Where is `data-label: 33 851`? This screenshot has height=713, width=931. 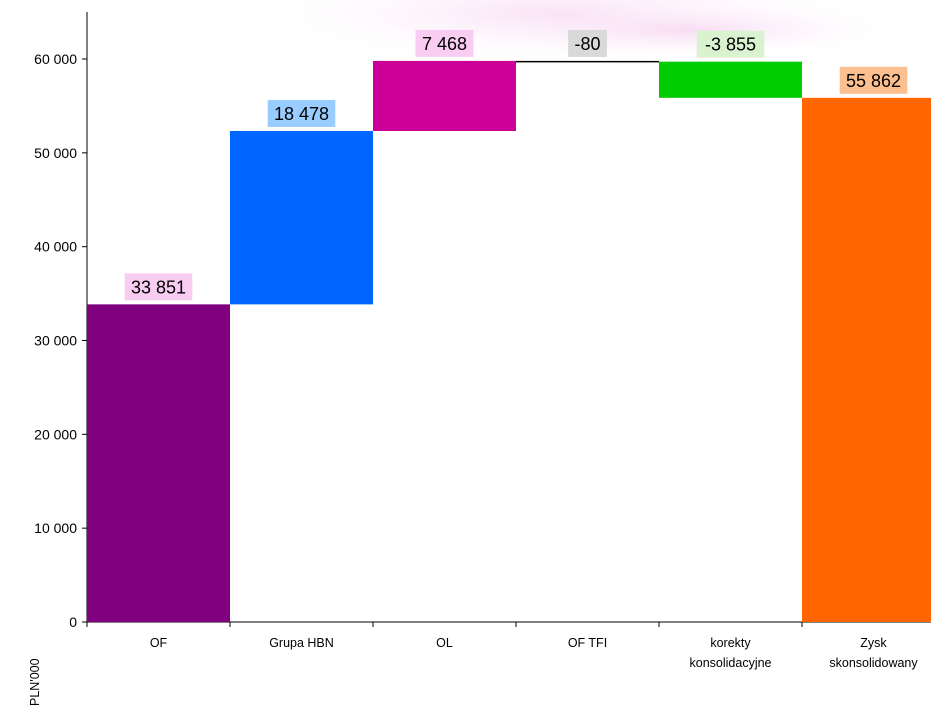
data-label: 33 851 is located at coordinates (158, 287).